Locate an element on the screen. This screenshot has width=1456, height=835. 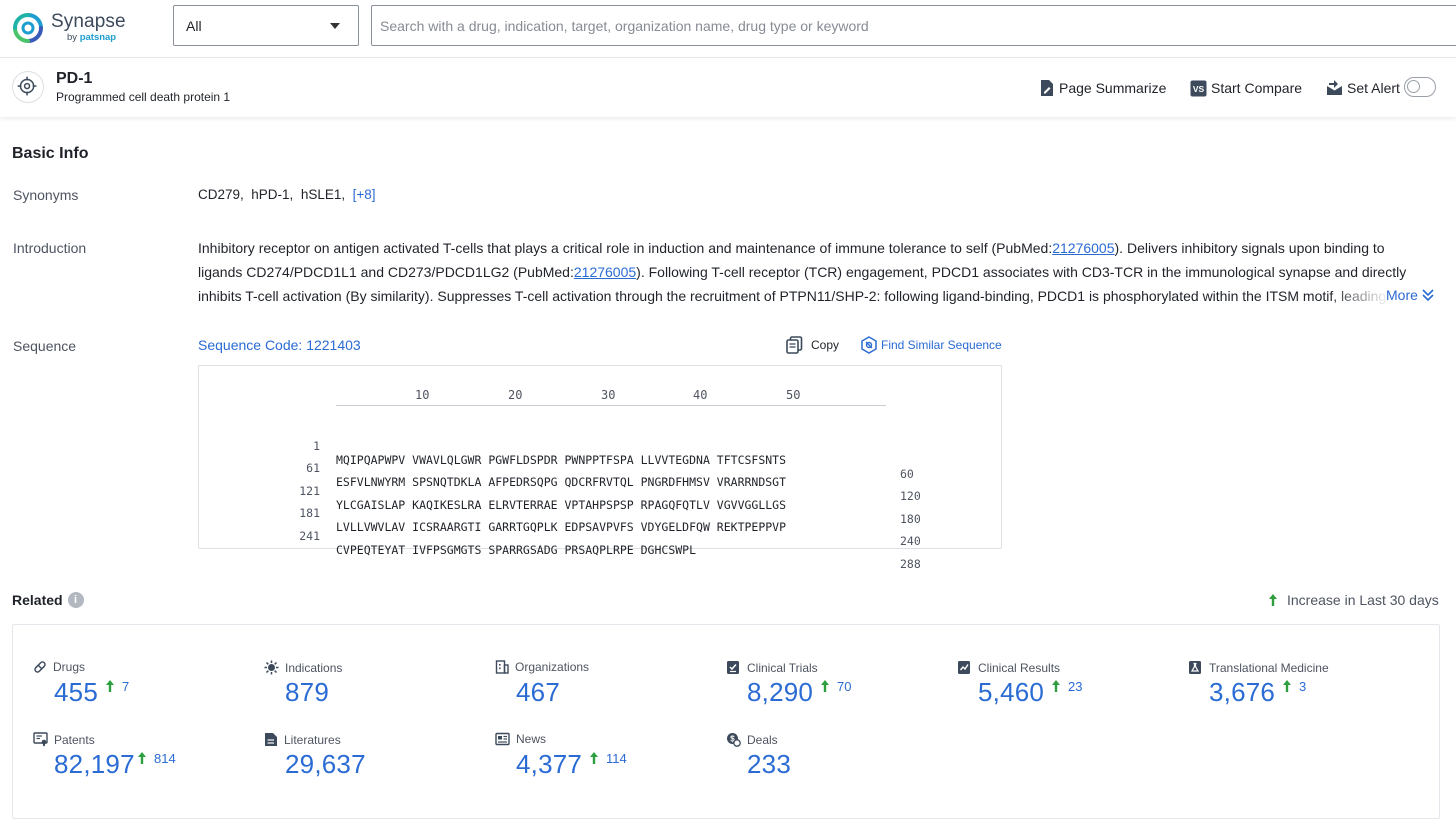
find-similar-sequence-button: Find Similar Sequence is located at coordinates (931, 345).